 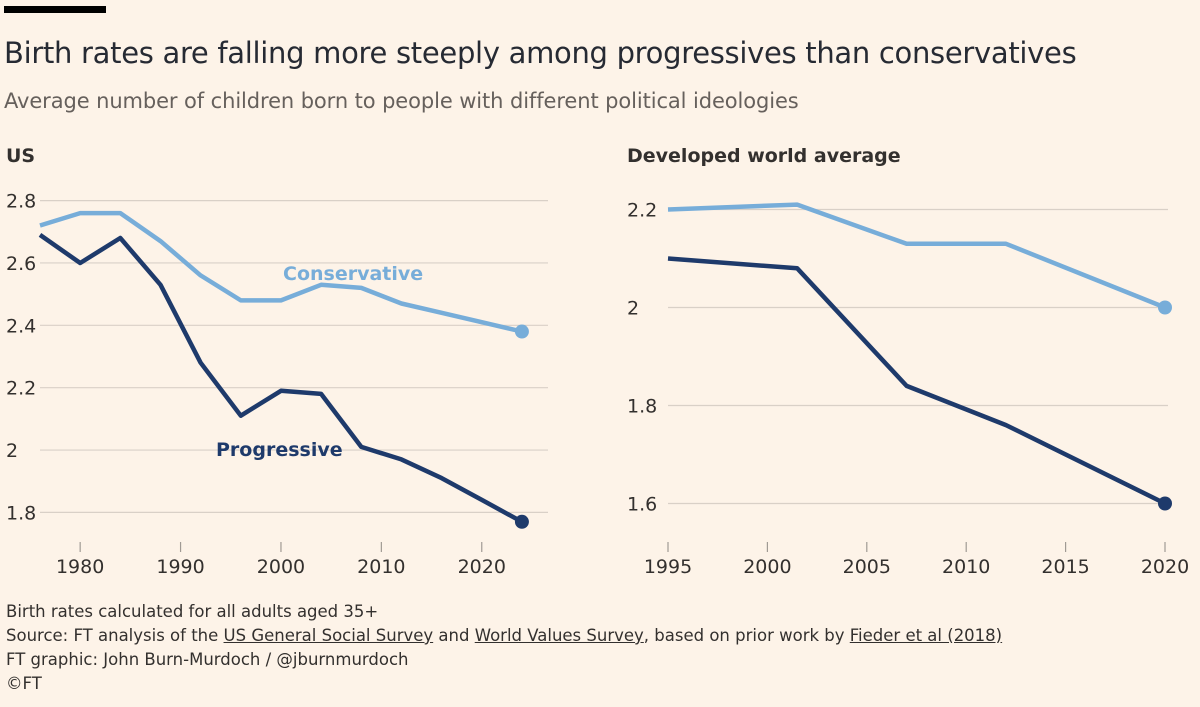 What do you see at coordinates (24, 683) in the screenshot?
I see `footer-copyright: ©FT` at bounding box center [24, 683].